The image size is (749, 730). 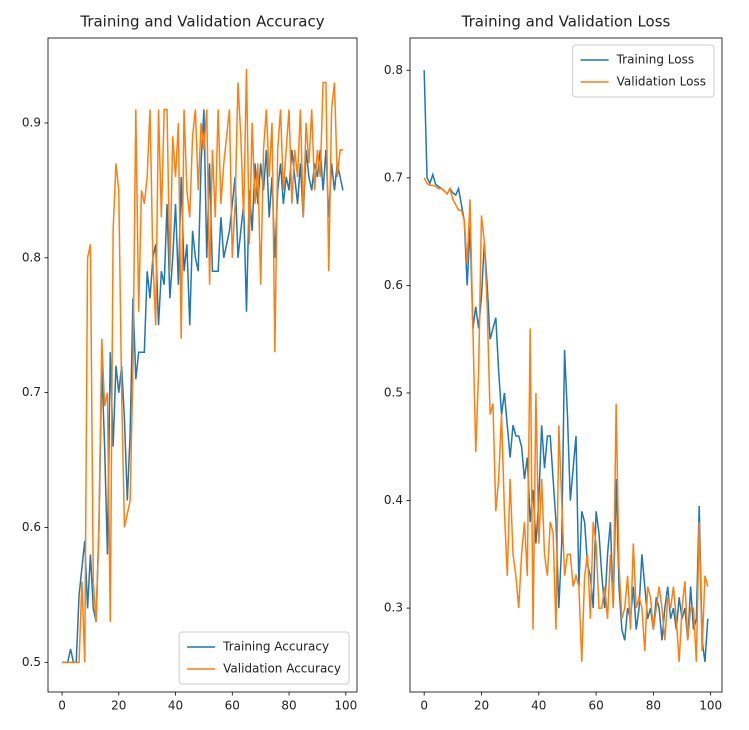 What do you see at coordinates (566, 22) in the screenshot?
I see `chart-title: Training and Validation Loss` at bounding box center [566, 22].